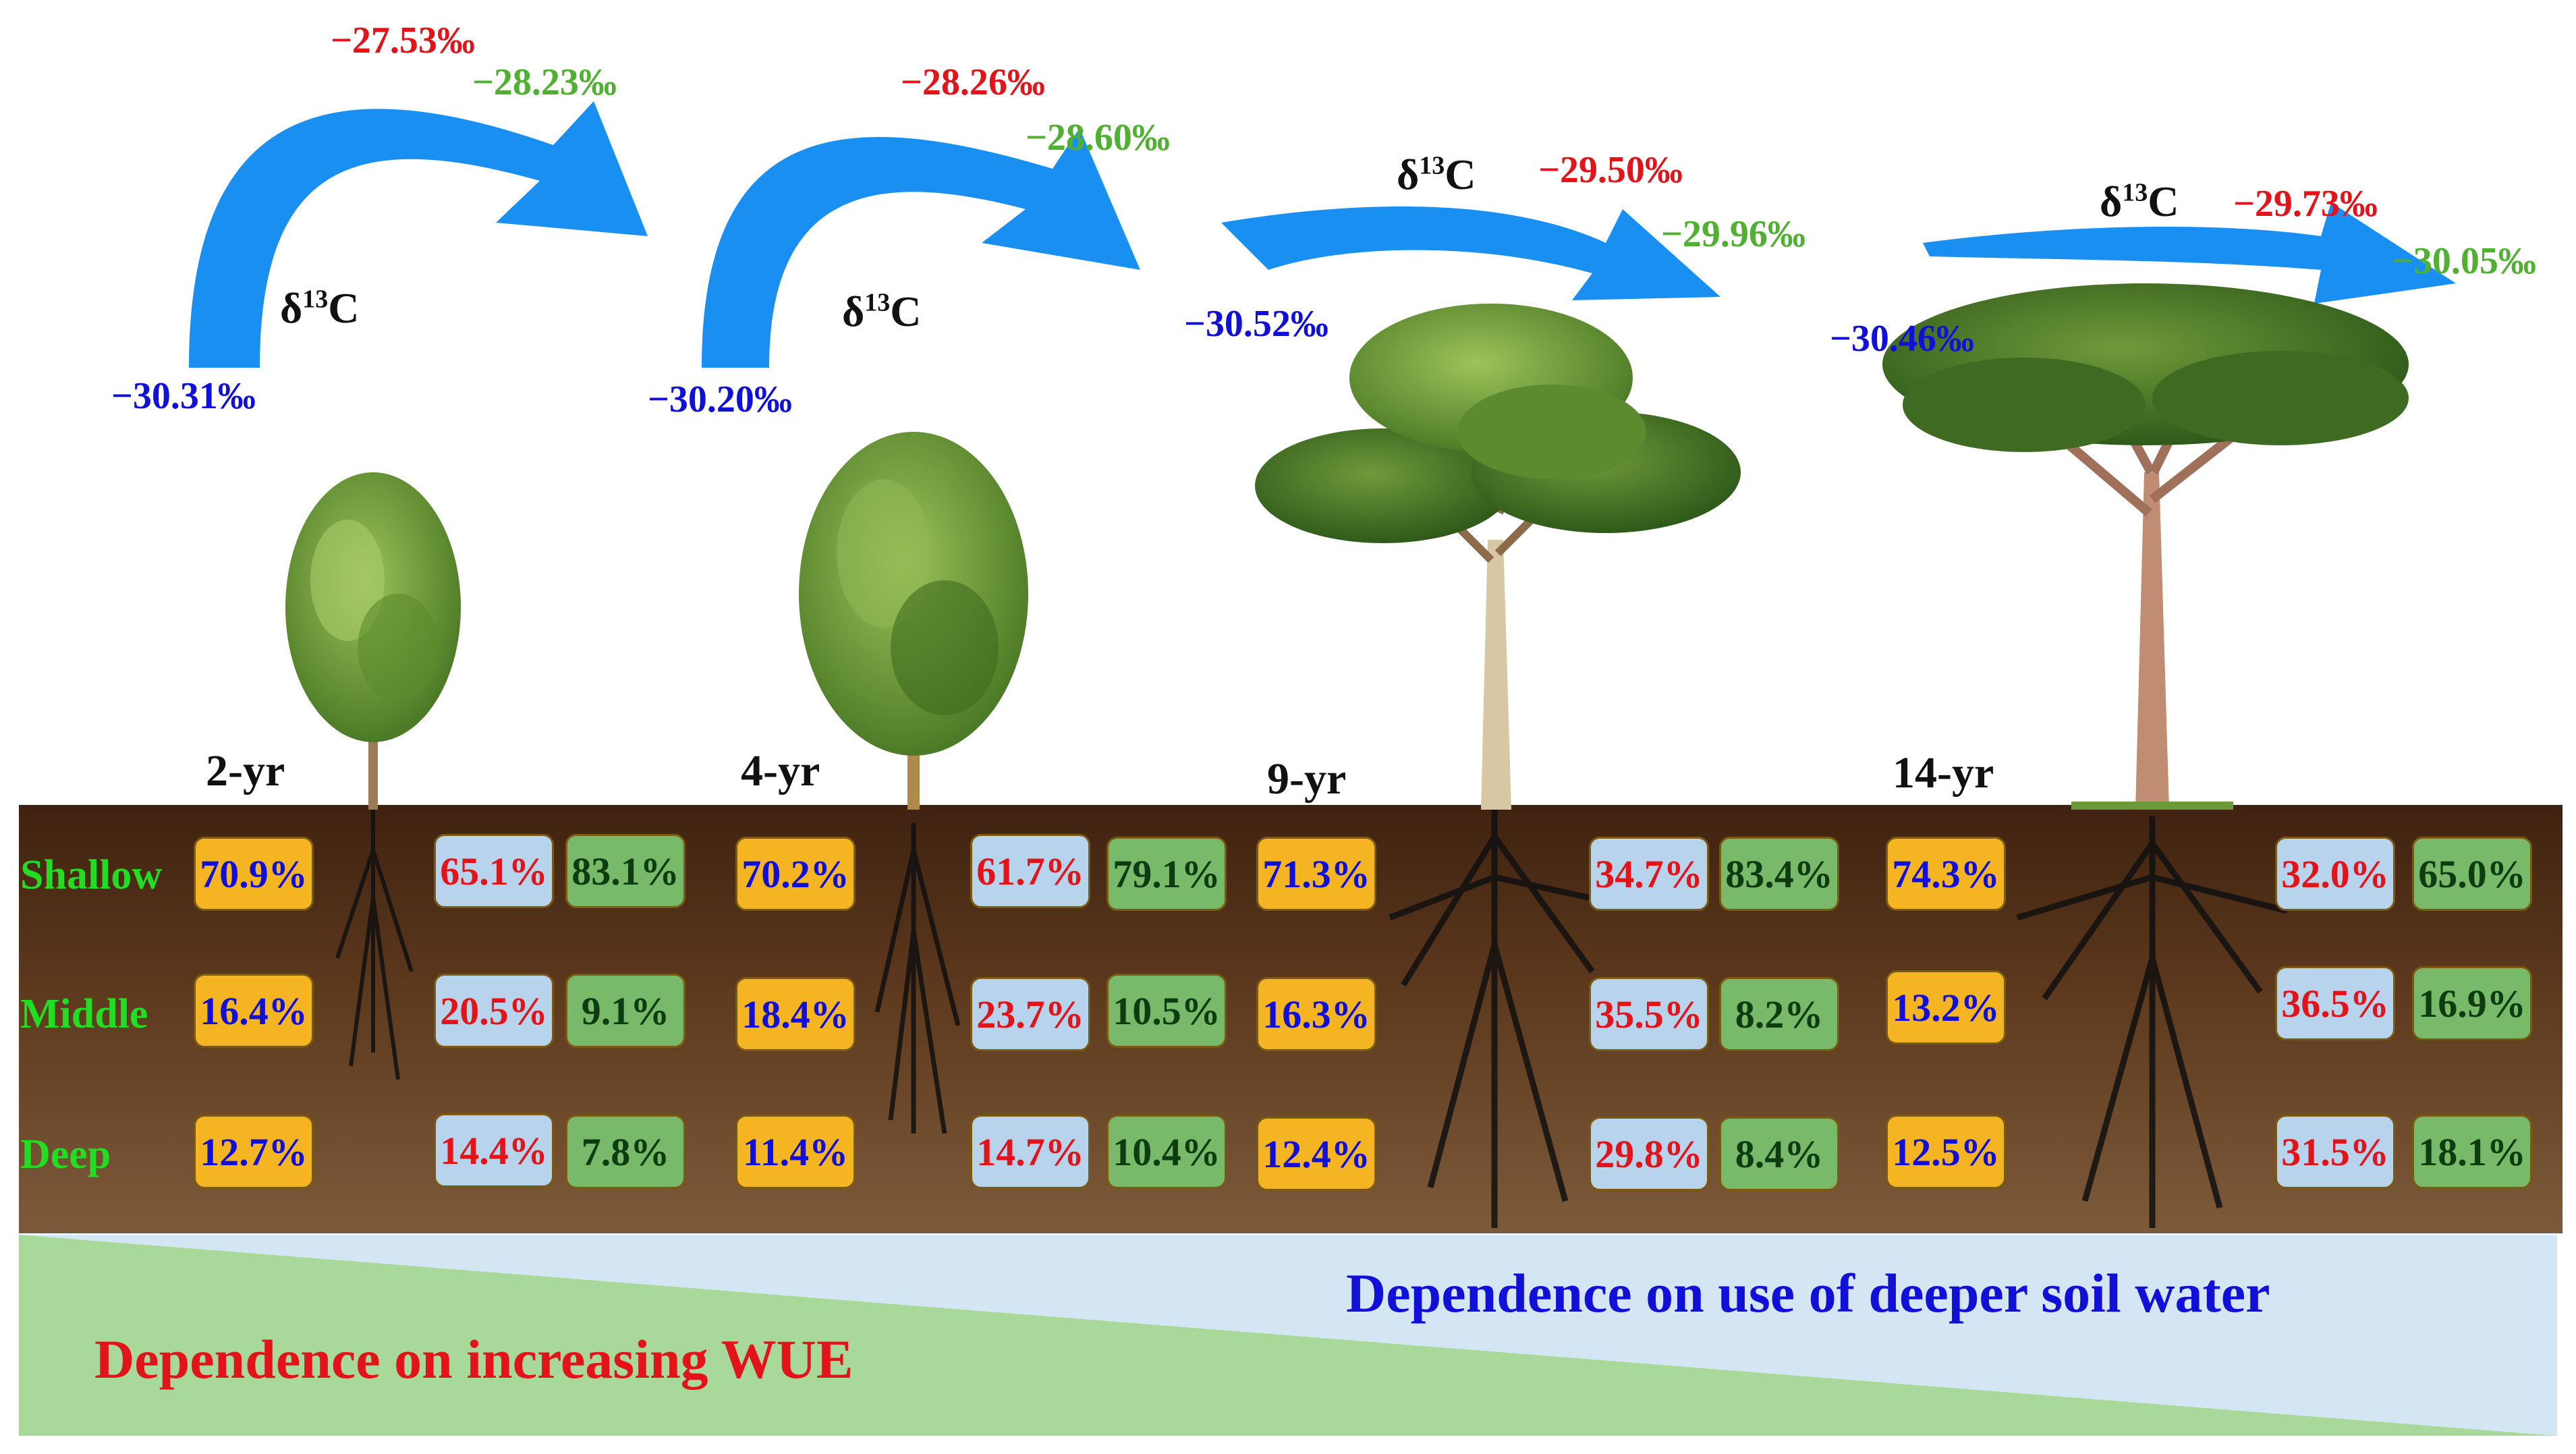 This screenshot has height=1454, width=2576. I want to click on d13c-red-4yr: −28.26‰, so click(973, 82).